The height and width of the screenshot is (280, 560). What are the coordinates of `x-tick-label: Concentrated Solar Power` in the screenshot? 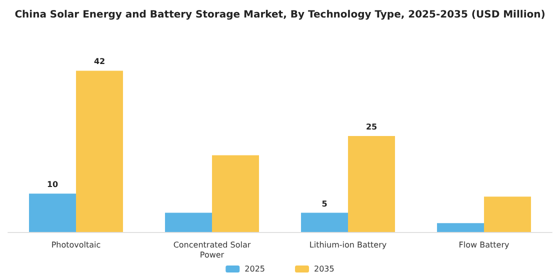 It's located at (212, 250).